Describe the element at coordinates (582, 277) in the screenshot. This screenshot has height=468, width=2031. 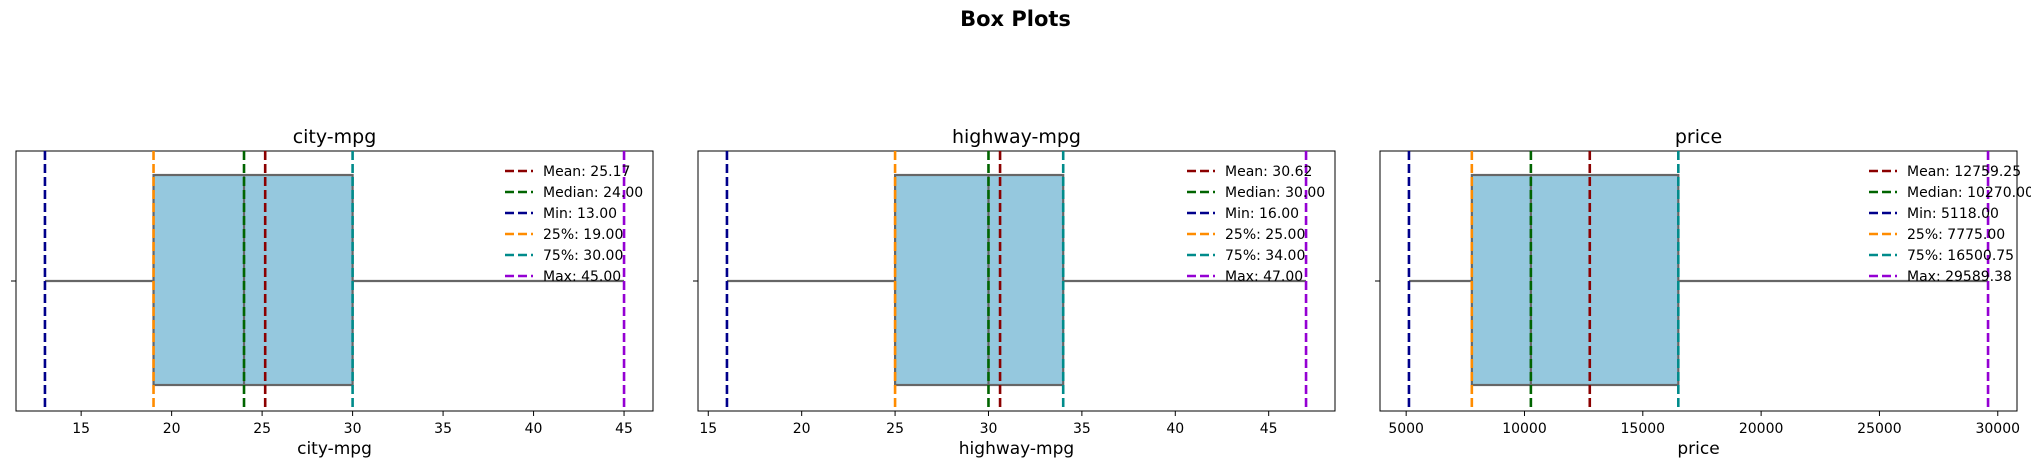
I see `legend-label-max: Max: 45.00` at that location.